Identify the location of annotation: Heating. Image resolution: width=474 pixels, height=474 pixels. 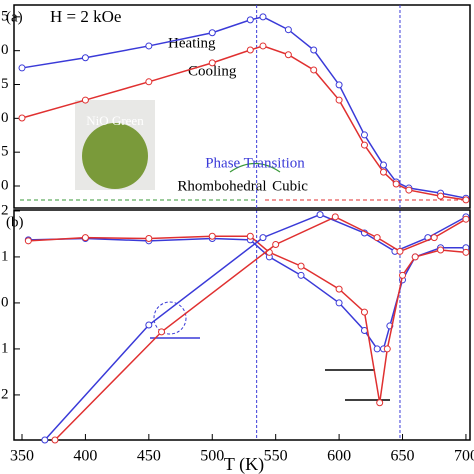
(192, 43).